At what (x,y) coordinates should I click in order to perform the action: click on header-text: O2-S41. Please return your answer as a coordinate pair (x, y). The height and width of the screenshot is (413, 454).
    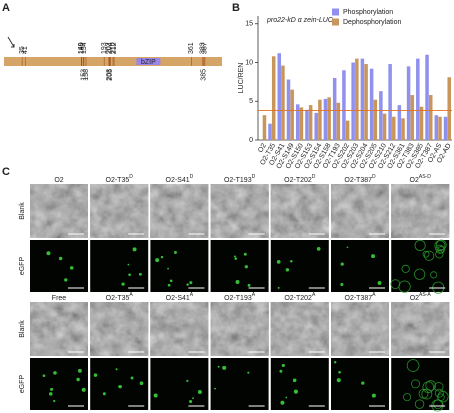
    Looking at the image, I should click on (178, 180).